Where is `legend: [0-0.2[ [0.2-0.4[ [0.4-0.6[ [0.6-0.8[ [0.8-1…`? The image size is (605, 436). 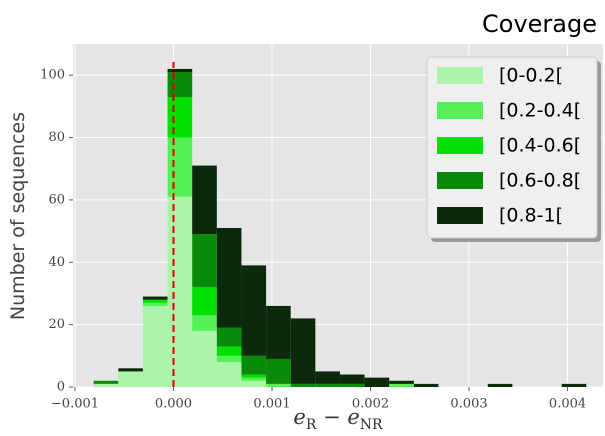 legend: [0-0.2[ [0.2-0.4[ [0.4-0.6[ [0.6-0.8[ [0.8-1… is located at coordinates (513, 149).